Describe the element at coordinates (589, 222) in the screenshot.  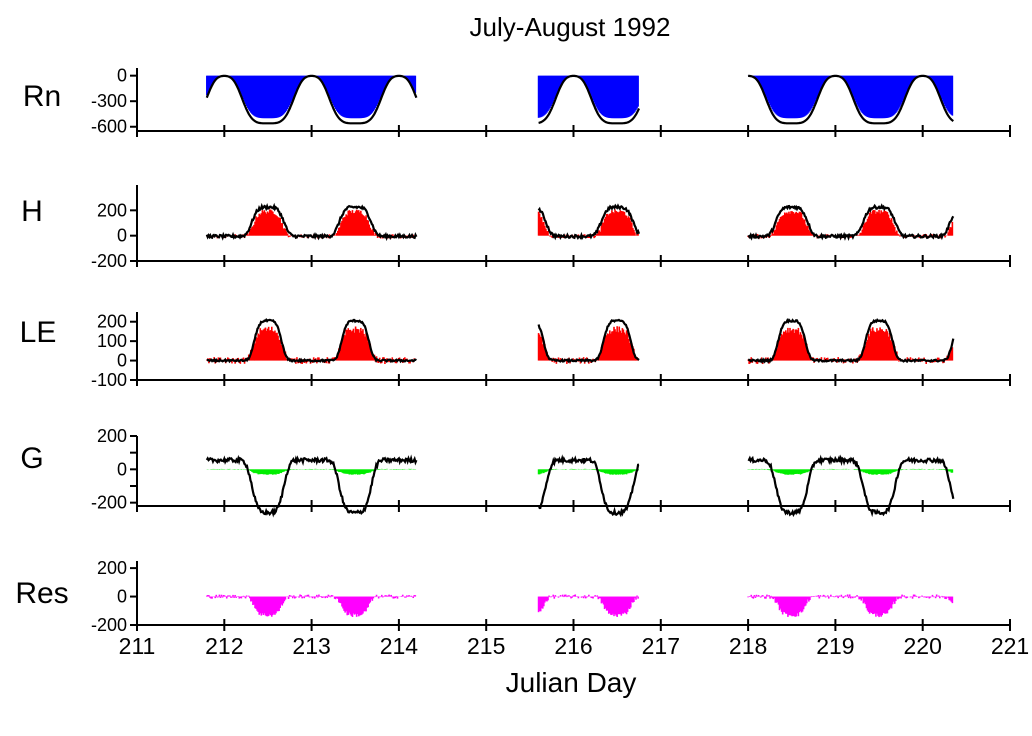
I see `model-line-h-seg2` at that location.